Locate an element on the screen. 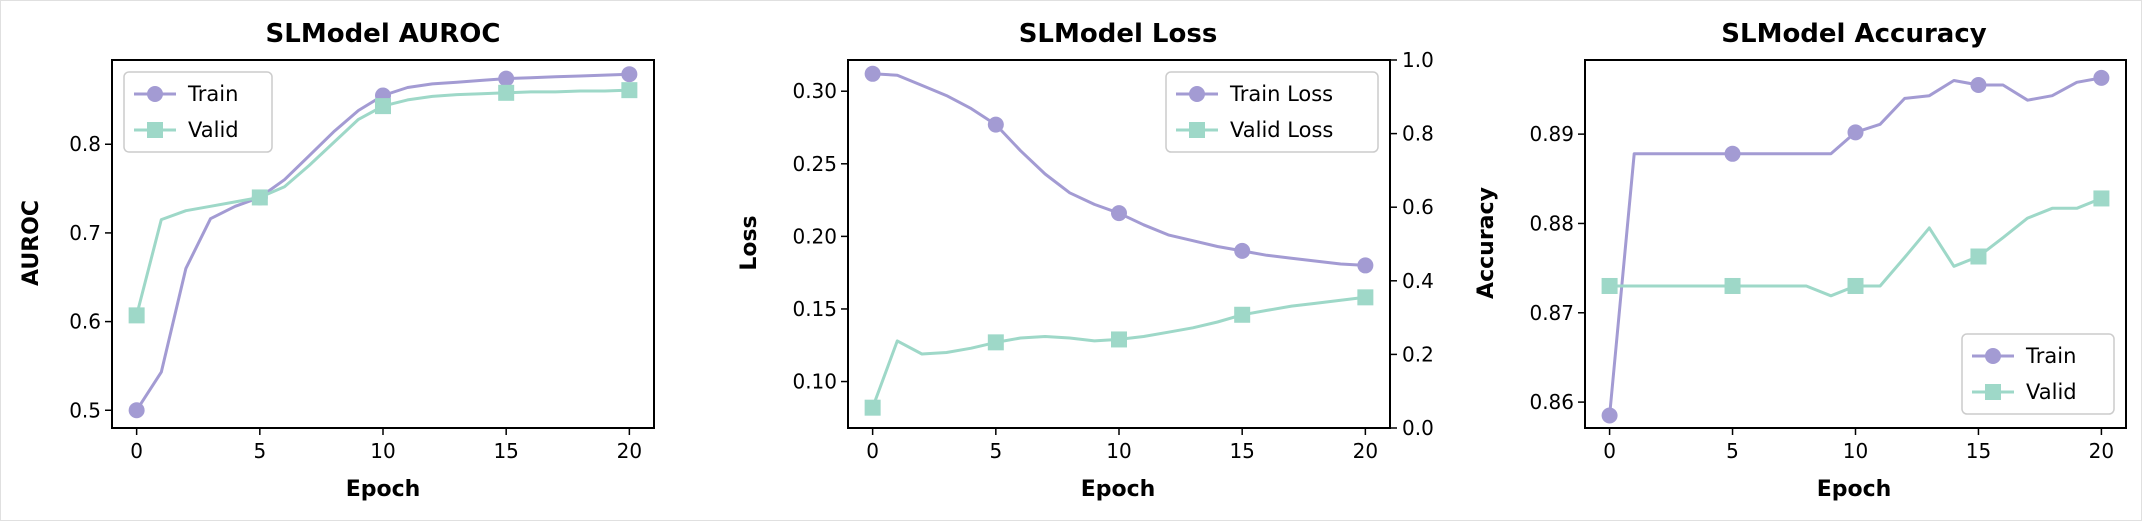 The height and width of the screenshot is (521, 2142). chart-title: SLModel AUROC is located at coordinates (383, 34).